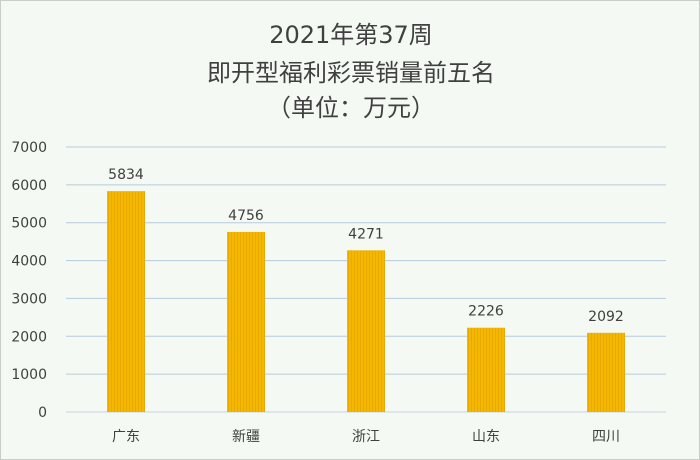 The image size is (700, 460). I want to click on x-tick-label: 山东, so click(486, 437).